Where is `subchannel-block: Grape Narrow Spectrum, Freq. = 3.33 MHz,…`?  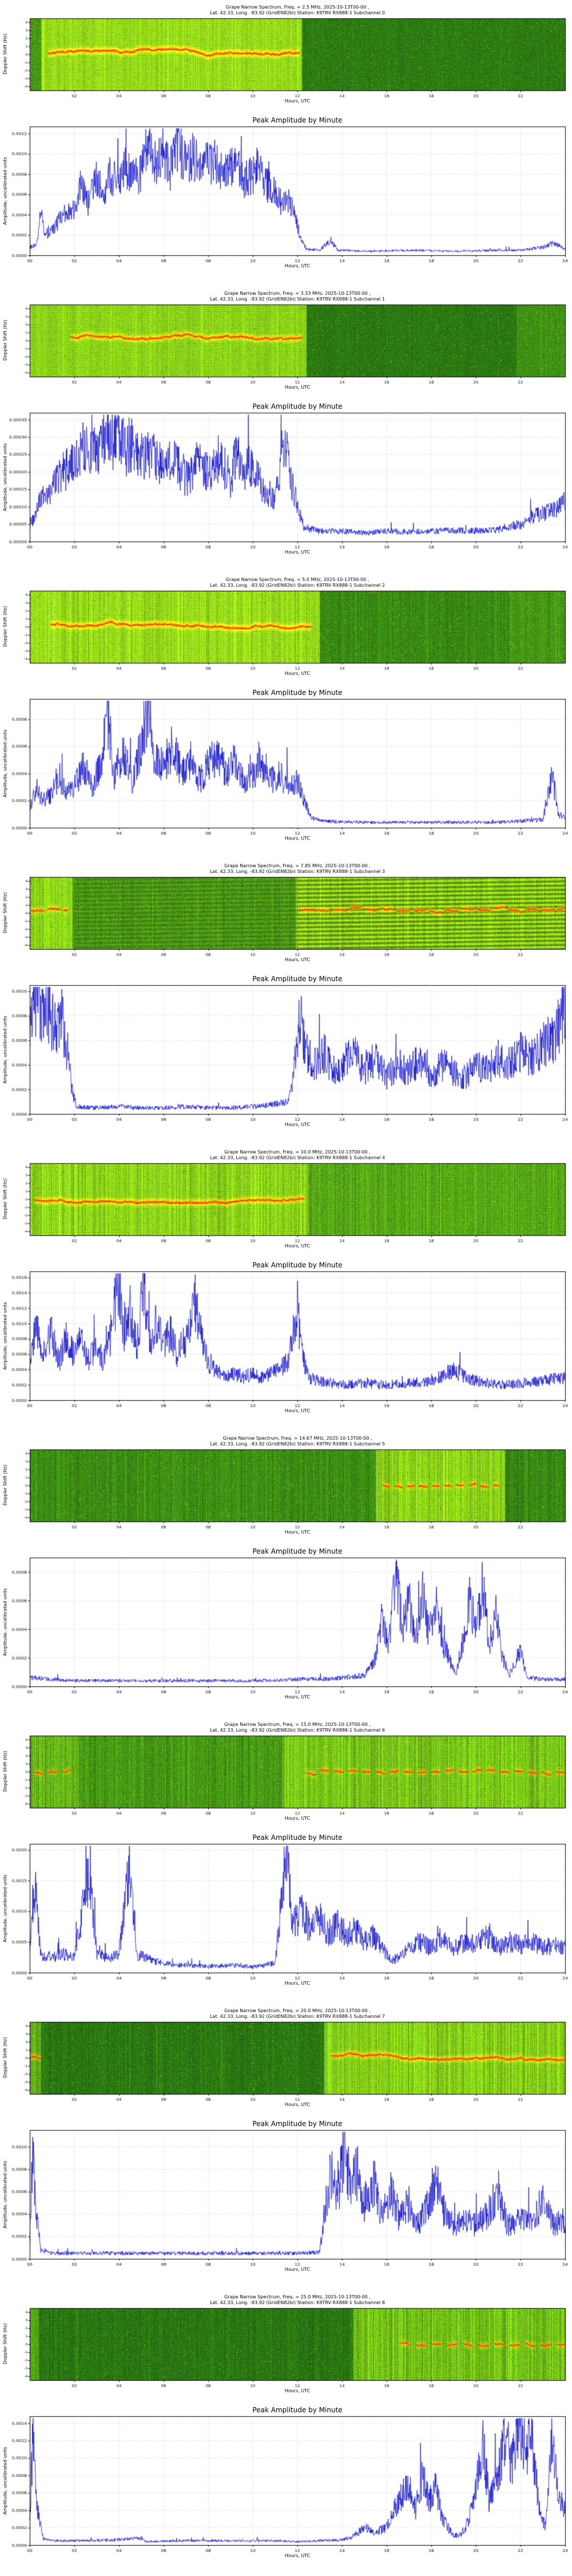 subchannel-block: Grape Narrow Spectrum, Freq. = 3.33 MHz,… is located at coordinates (286, 429).